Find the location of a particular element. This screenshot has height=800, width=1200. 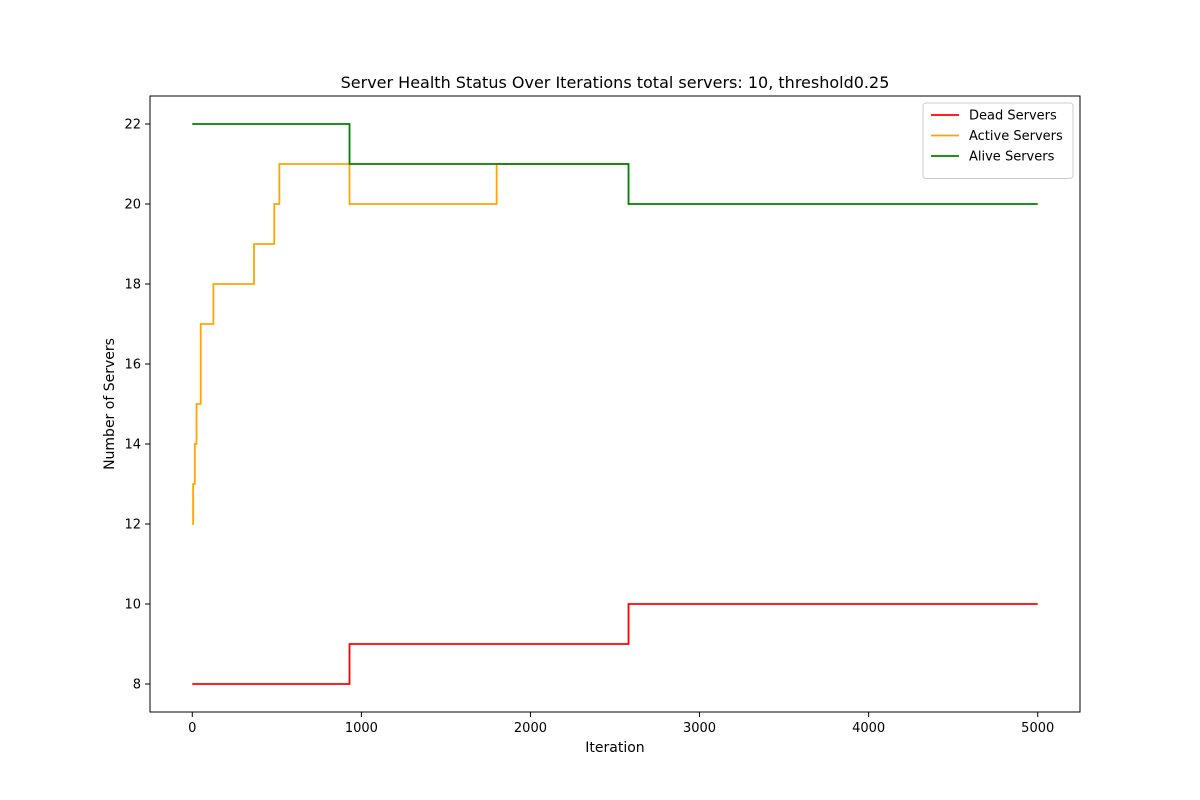

x-tick-label: 2000 is located at coordinates (530, 728).